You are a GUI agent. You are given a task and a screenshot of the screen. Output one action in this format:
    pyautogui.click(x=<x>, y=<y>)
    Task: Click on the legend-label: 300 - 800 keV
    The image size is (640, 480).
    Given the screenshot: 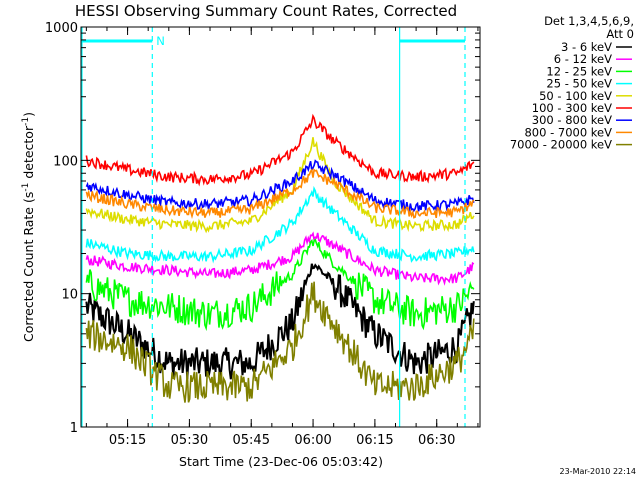 What is the action you would take?
    pyautogui.click(x=572, y=120)
    